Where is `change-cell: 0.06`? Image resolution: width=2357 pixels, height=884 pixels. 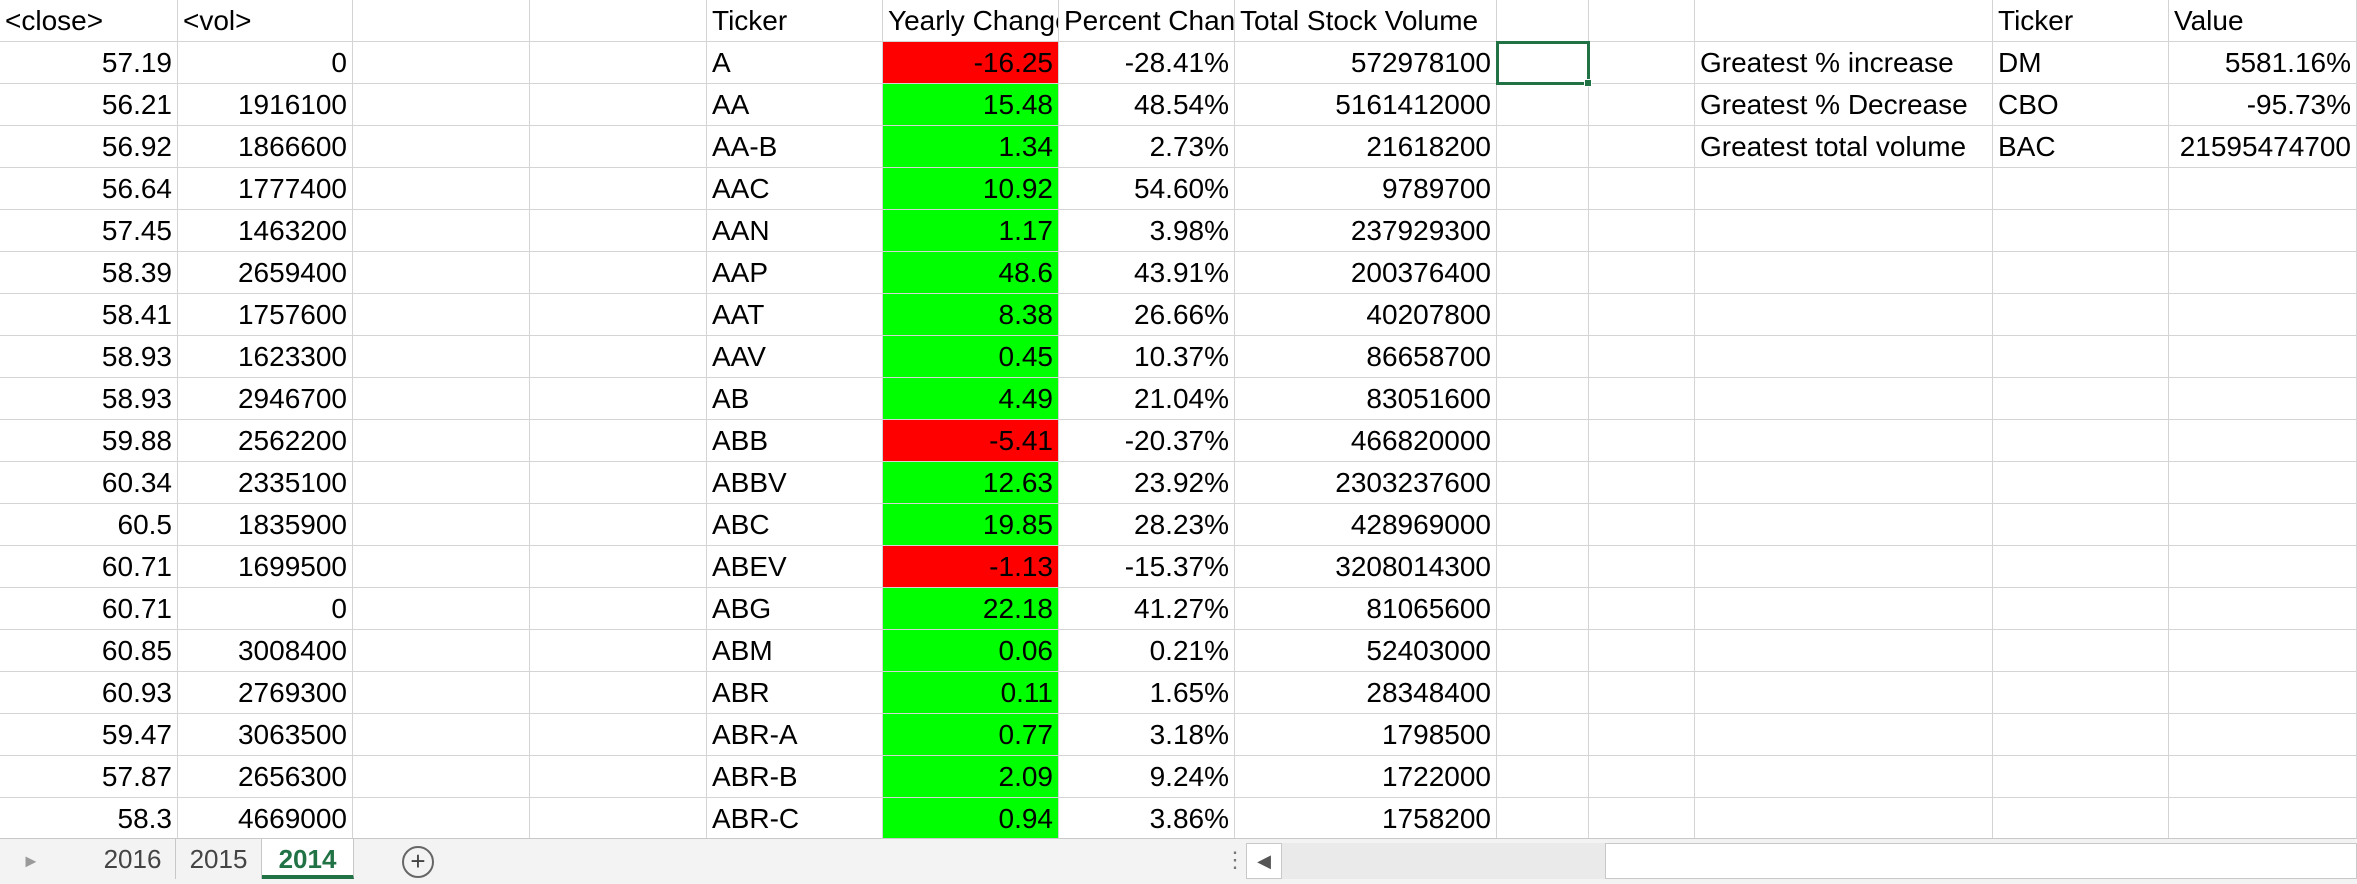 change-cell: 0.06 is located at coordinates (971, 651).